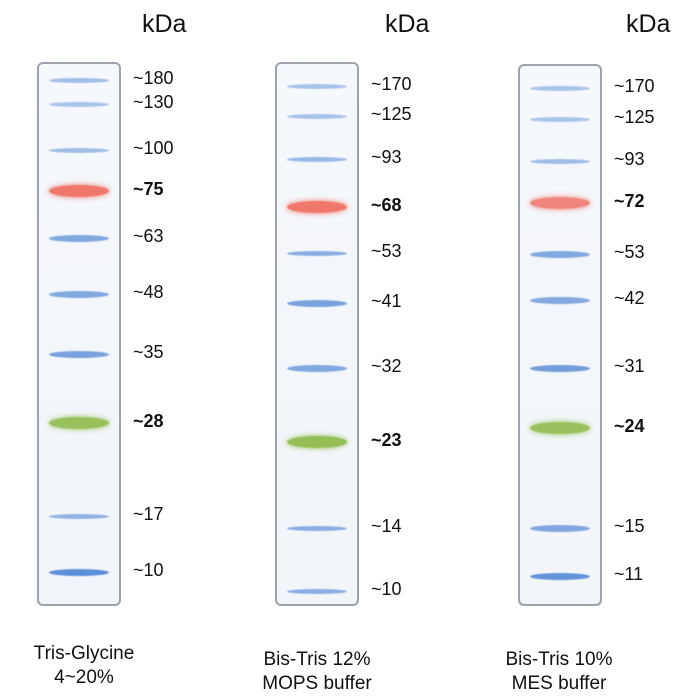 The image size is (684, 696). Describe the element at coordinates (148, 514) in the screenshot. I see `marker-label: ~17` at that location.